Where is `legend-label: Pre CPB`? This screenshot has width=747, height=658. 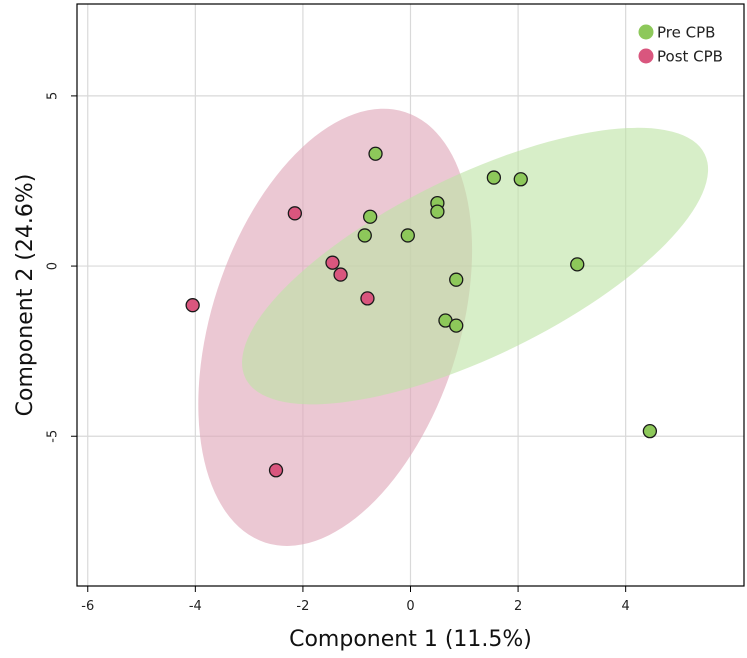 legend-label: Pre CPB is located at coordinates (686, 33).